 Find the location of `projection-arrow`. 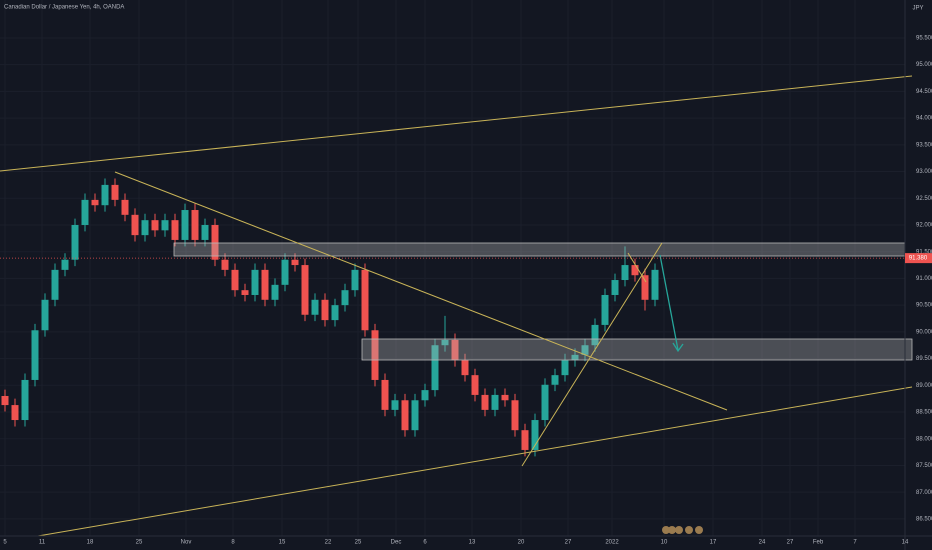

projection-arrow is located at coordinates (669, 302).